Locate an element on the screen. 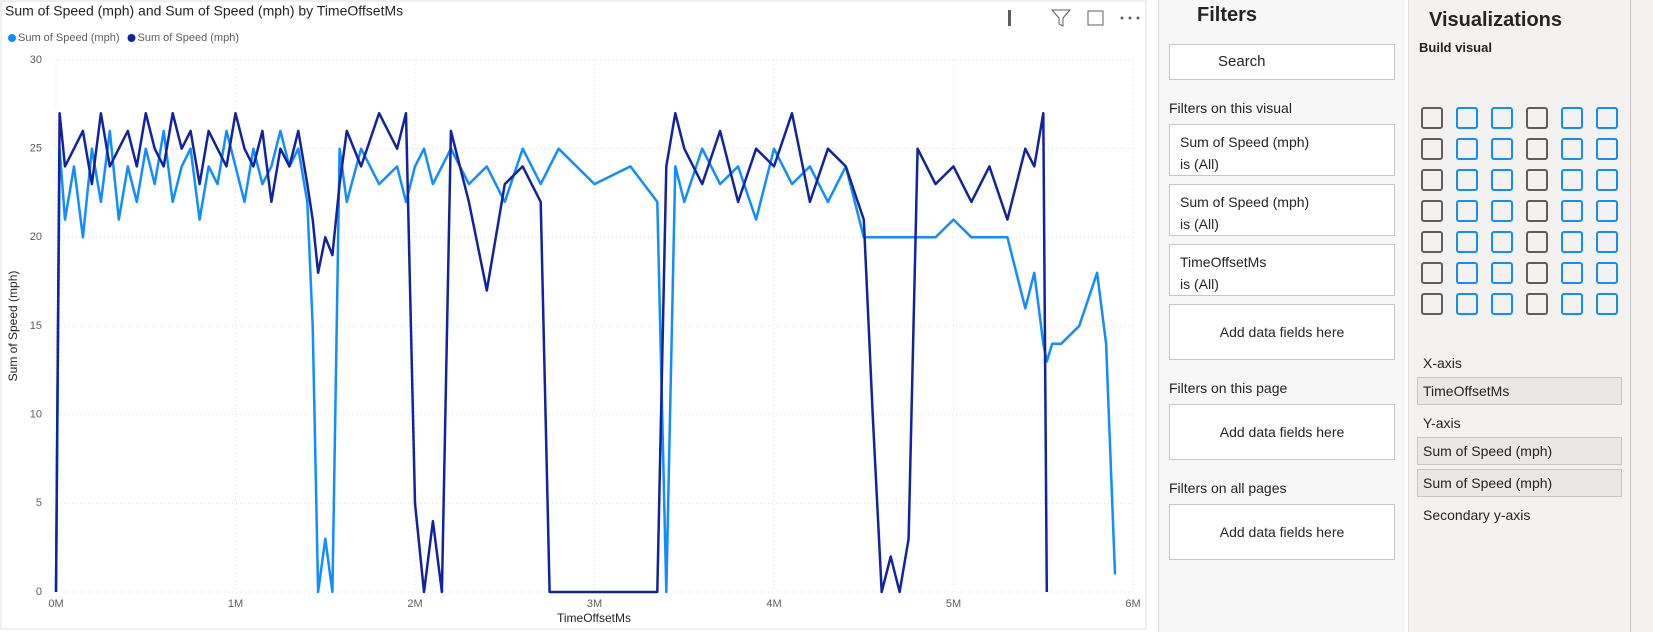 This screenshot has width=1653, height=632. visual-gallery is located at coordinates (1525, 211).